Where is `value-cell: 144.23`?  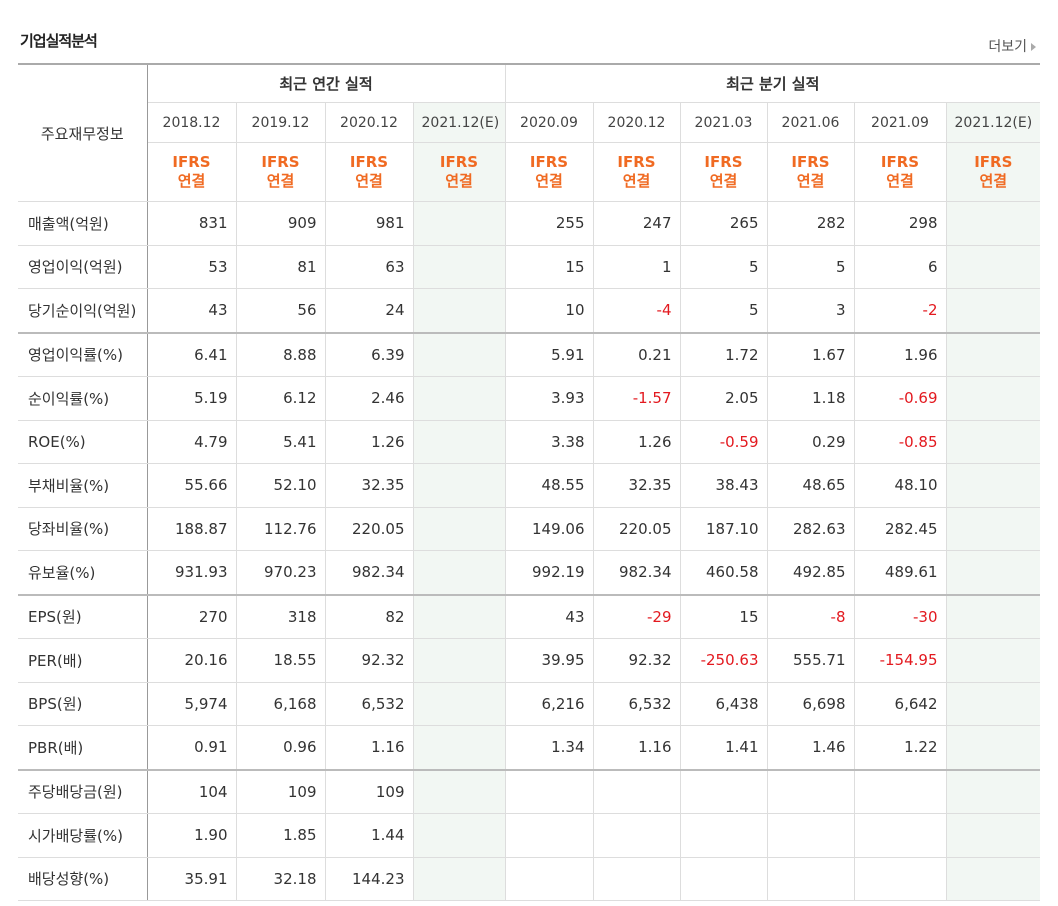
value-cell: 144.23 is located at coordinates (369, 878).